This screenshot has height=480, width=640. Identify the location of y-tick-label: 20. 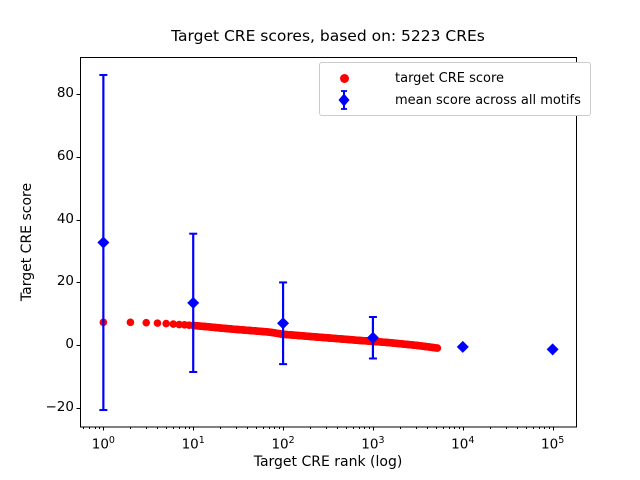
(65, 281).